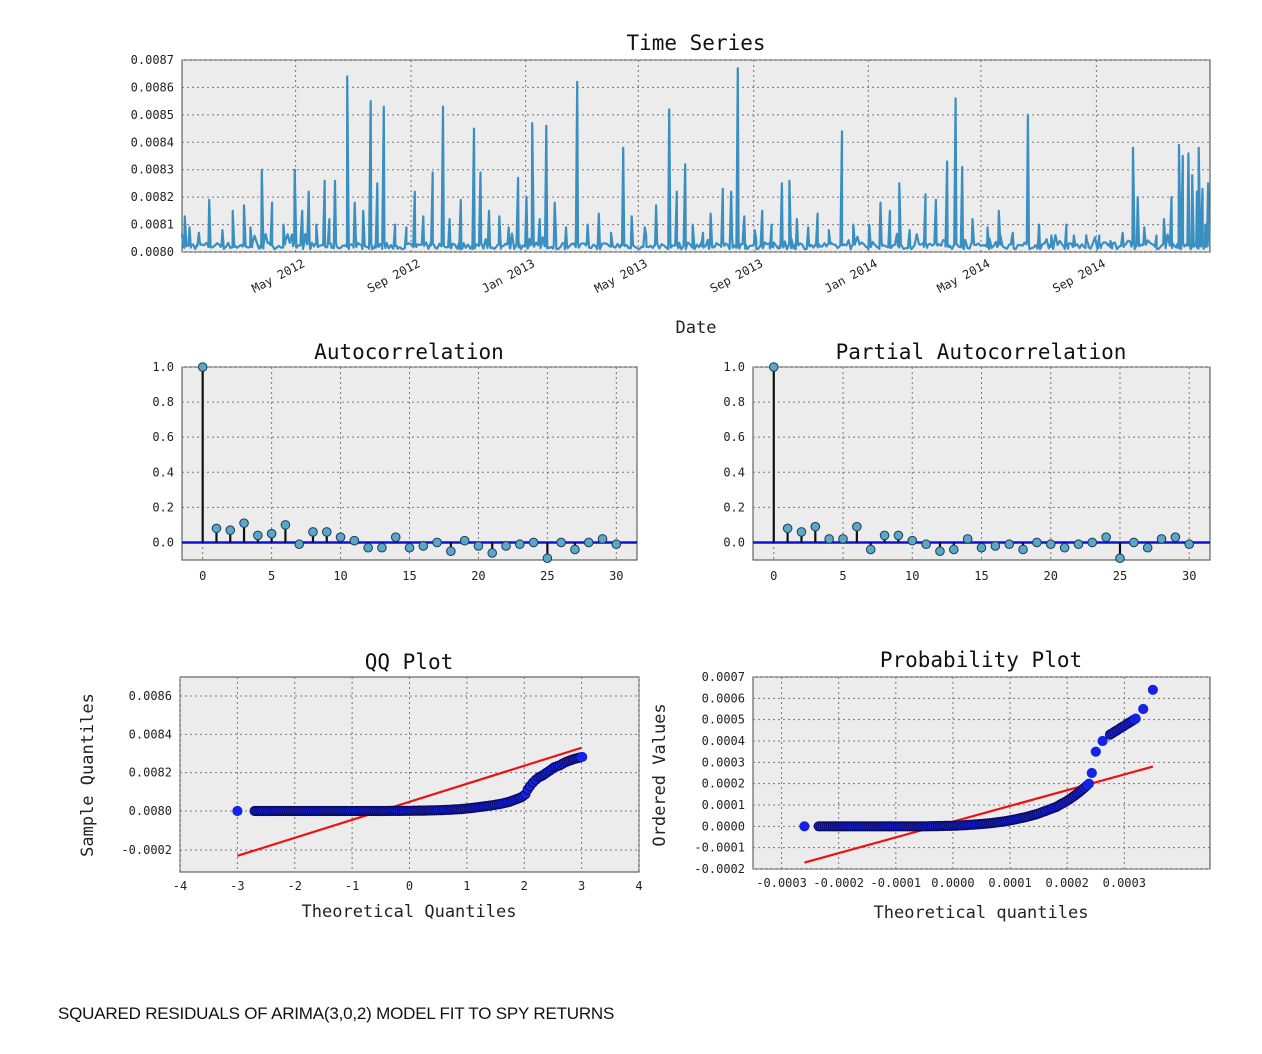 This screenshot has width=1262, height=1054. I want to click on x-tick-label: -3, so click(237, 886).